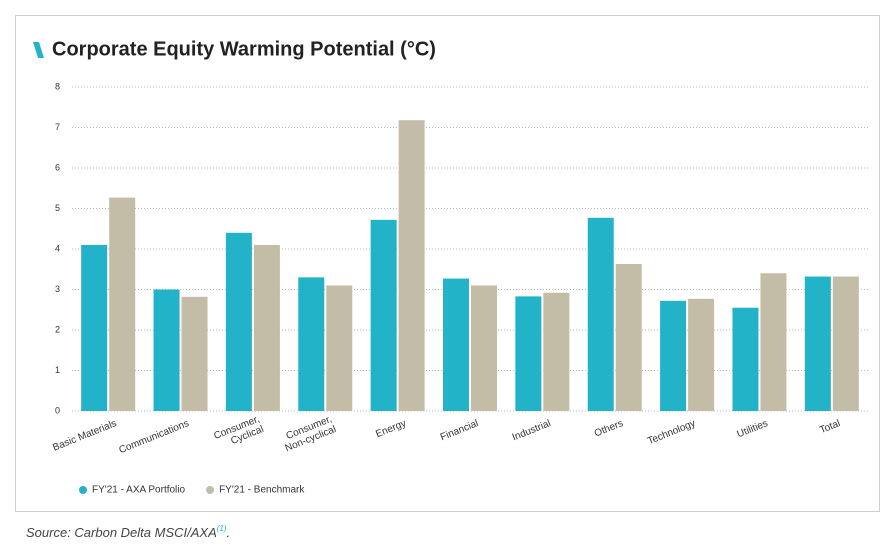  What do you see at coordinates (57, 208) in the screenshot?
I see `y-tick-label: 5` at bounding box center [57, 208].